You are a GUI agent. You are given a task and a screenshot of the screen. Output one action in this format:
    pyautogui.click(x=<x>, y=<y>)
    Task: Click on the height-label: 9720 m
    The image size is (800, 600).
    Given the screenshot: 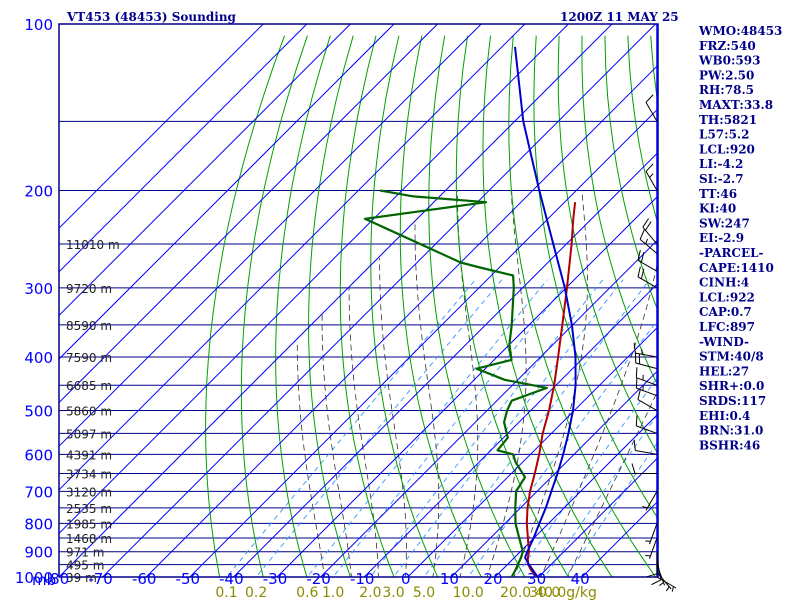 What is the action you would take?
    pyautogui.click(x=89, y=289)
    